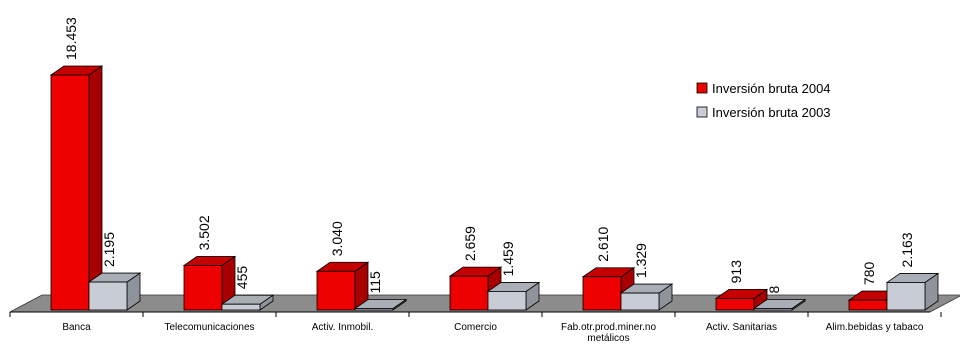 The width and height of the screenshot is (960, 349). I want to click on category-label: Fab.otr.prod.miner.no metálicos, so click(608, 333).